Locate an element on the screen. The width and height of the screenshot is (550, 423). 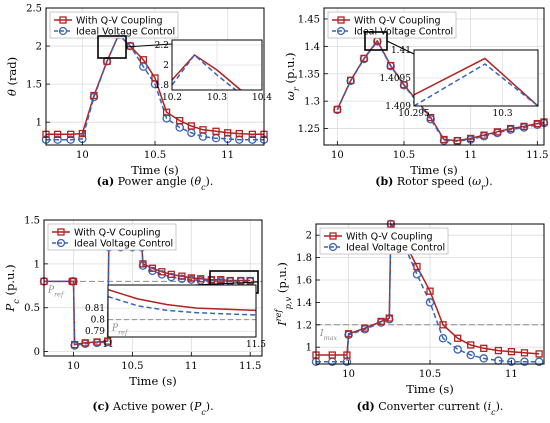
inset-x-tick-label: 10.2 is located at coordinates (172, 98).